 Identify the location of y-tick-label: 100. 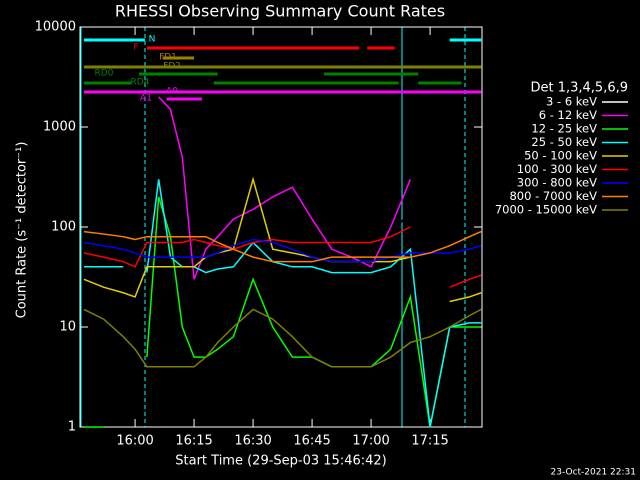
(63, 227).